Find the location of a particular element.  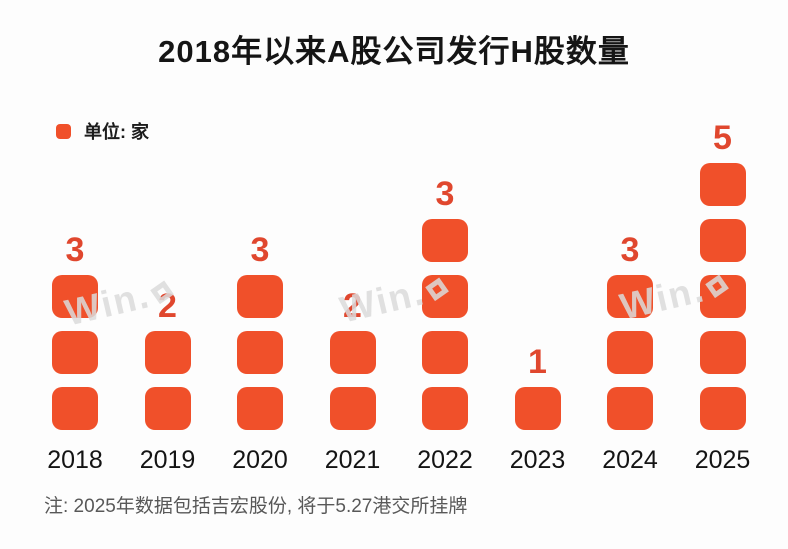

bar-column-2021: 2 is located at coordinates (352, 358).